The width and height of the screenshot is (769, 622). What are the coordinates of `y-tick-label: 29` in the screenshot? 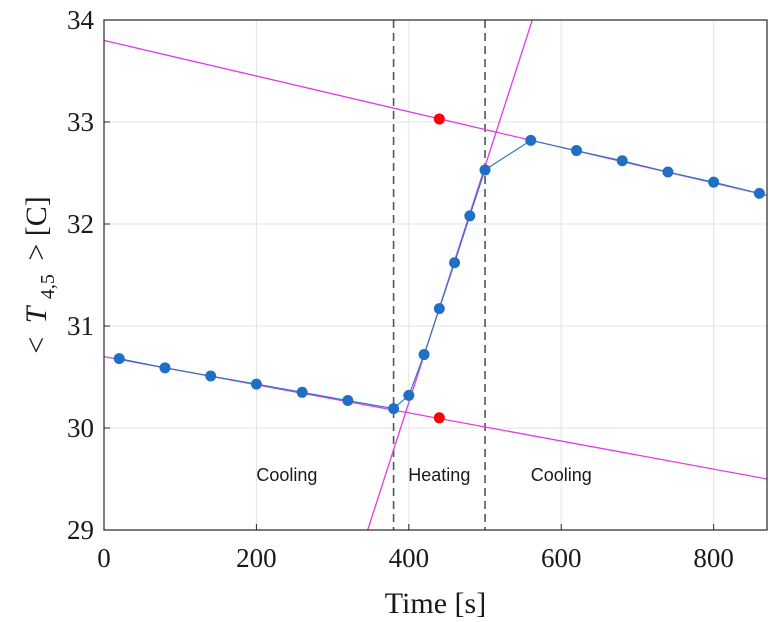 It's located at (80, 530).